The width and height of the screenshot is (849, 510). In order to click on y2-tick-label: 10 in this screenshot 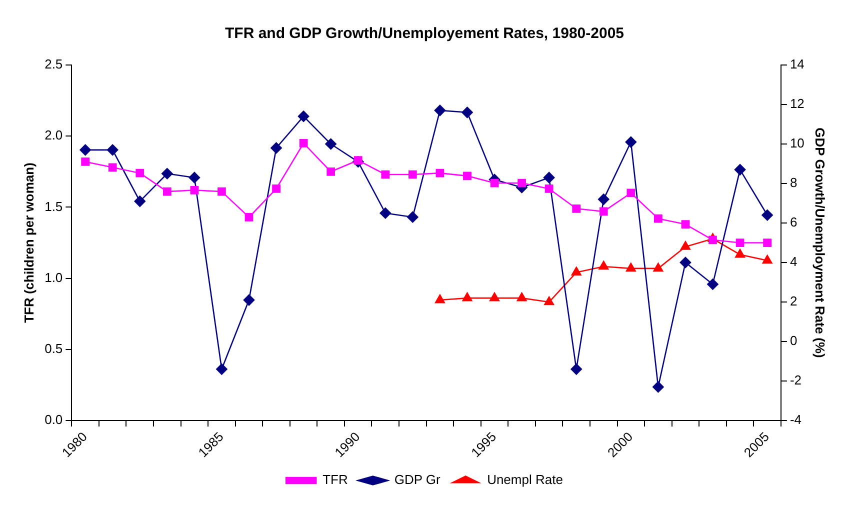, I will do `click(797, 143)`.